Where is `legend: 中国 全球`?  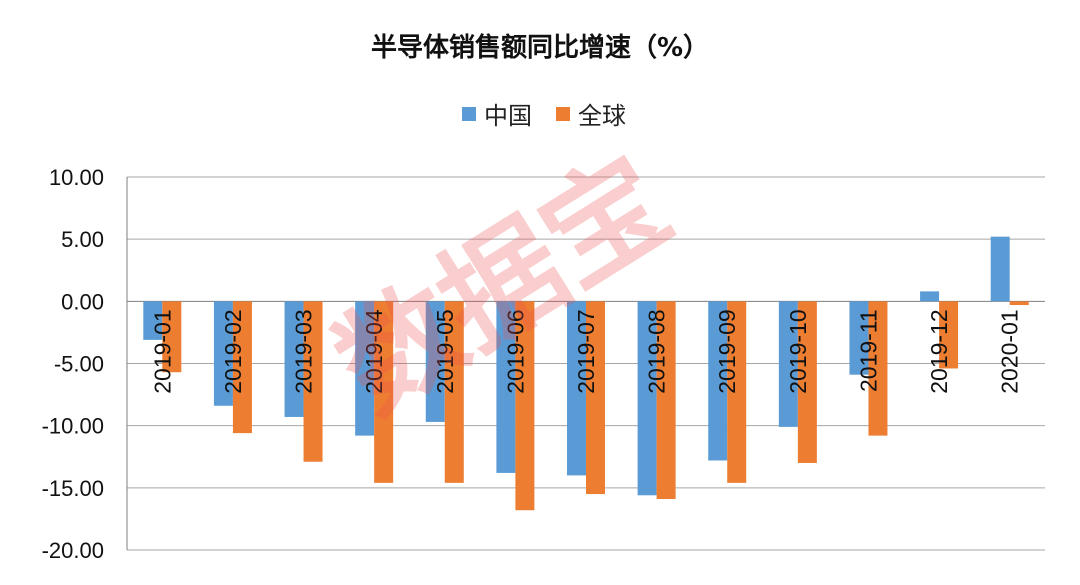 legend: 中国 全球 is located at coordinates (544, 116).